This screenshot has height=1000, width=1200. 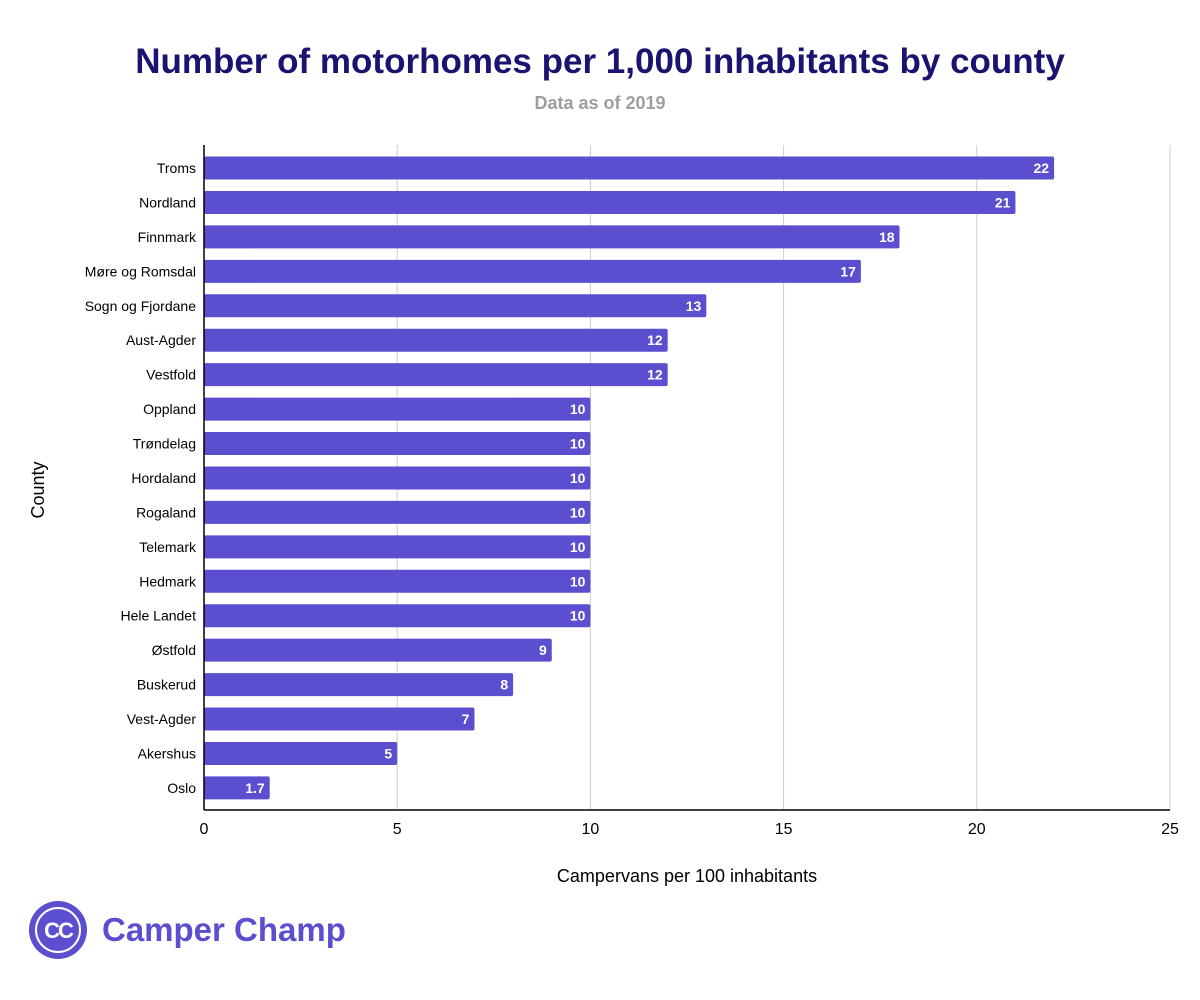 I want to click on brand-name: Camper Champ, so click(x=224, y=929).